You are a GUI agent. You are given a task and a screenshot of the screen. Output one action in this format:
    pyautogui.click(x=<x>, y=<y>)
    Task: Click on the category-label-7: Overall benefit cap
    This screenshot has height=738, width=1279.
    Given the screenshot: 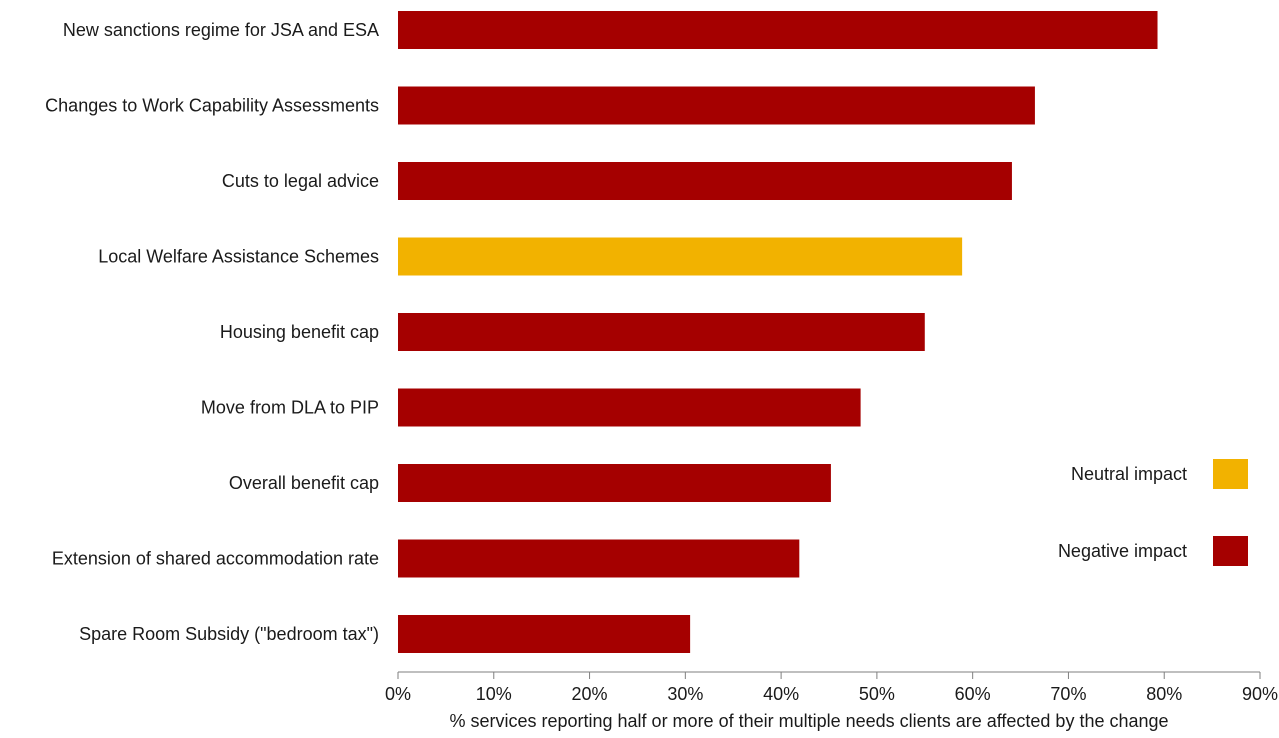 What is the action you would take?
    pyautogui.click(x=304, y=483)
    